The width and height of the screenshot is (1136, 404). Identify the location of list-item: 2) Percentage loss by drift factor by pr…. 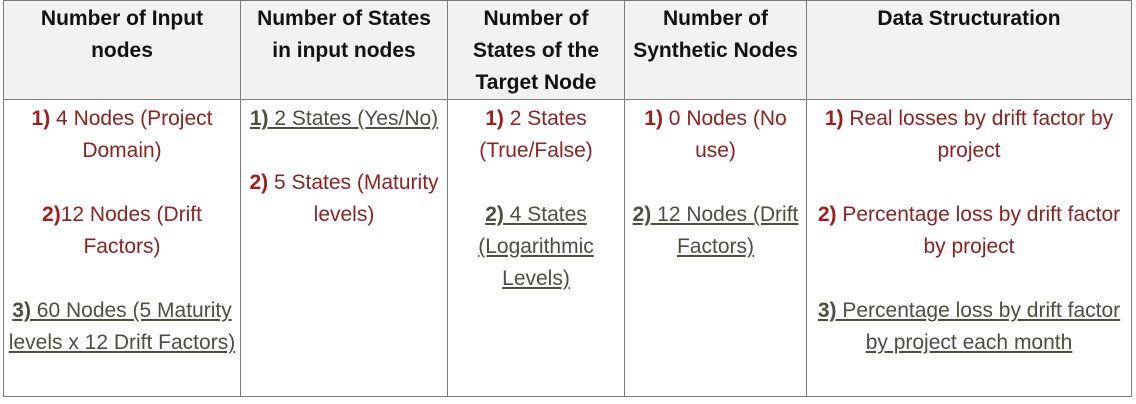
(969, 231).